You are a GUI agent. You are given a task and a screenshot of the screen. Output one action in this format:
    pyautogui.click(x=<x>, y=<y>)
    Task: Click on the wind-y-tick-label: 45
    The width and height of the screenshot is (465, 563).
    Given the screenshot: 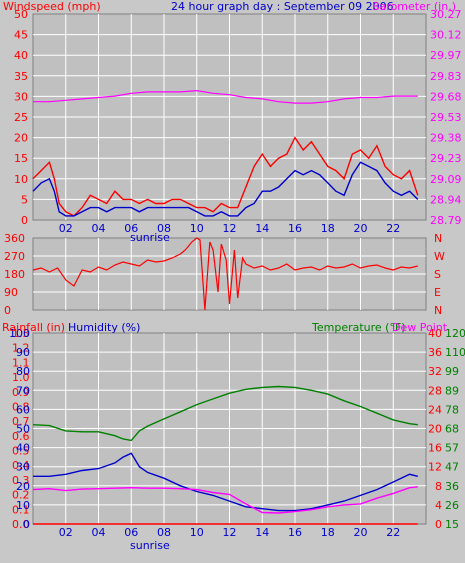 What is the action you would take?
    pyautogui.click(x=21, y=35)
    